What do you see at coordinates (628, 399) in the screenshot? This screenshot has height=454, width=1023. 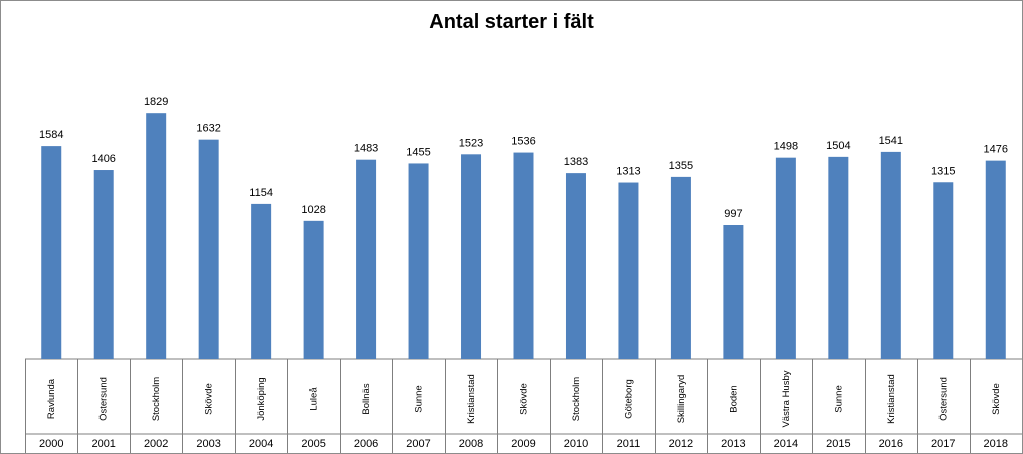 I see `category-label: Göteborg` at bounding box center [628, 399].